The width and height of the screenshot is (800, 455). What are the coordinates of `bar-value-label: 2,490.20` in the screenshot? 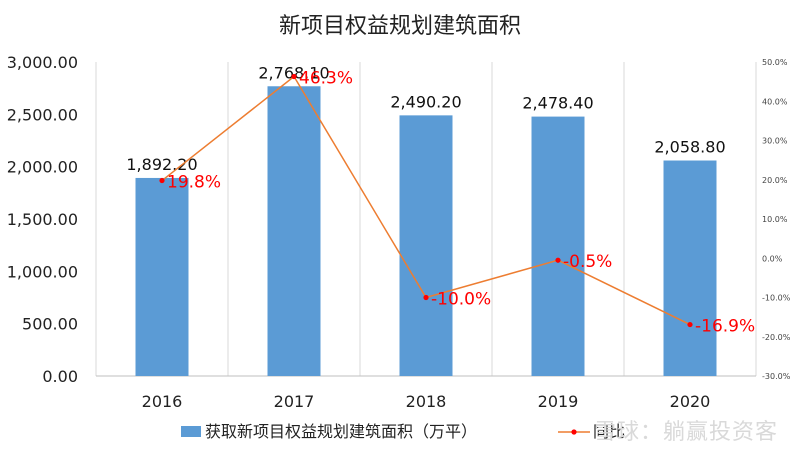 It's located at (425, 101).